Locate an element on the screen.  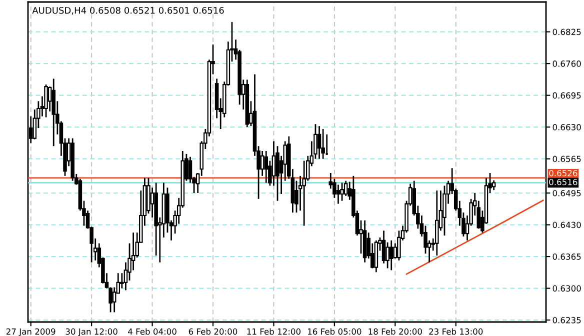
y-tick-label: 0.6760 is located at coordinates (566, 63).